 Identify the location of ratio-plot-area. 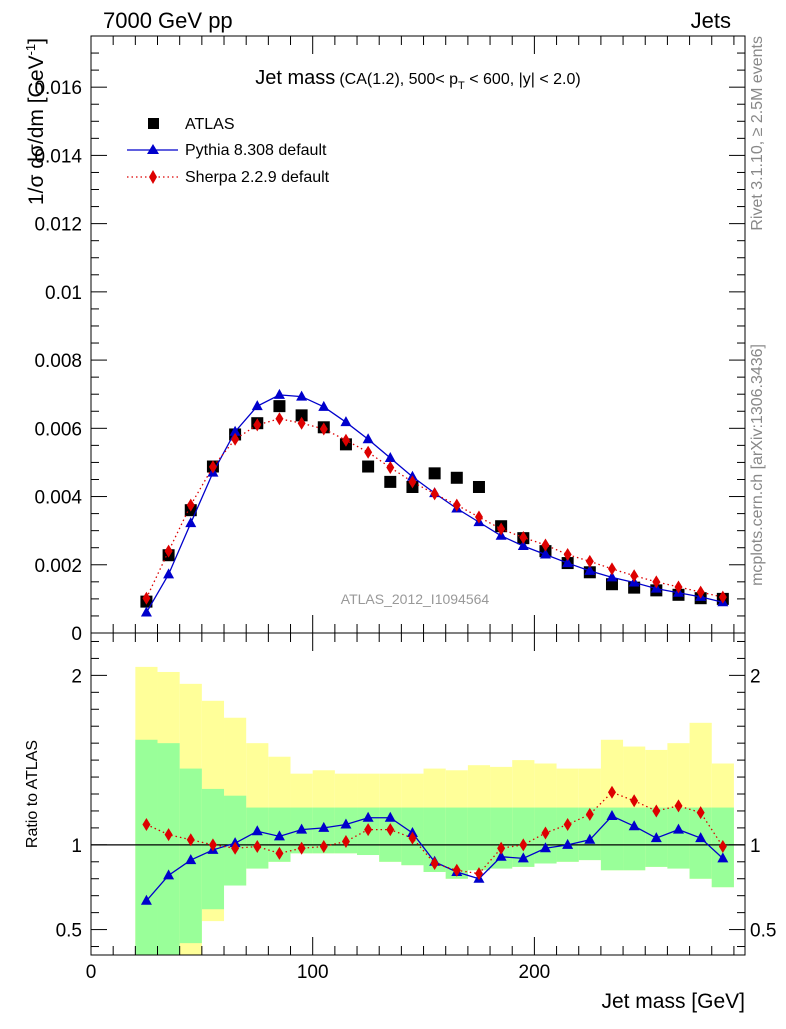
(418, 845).